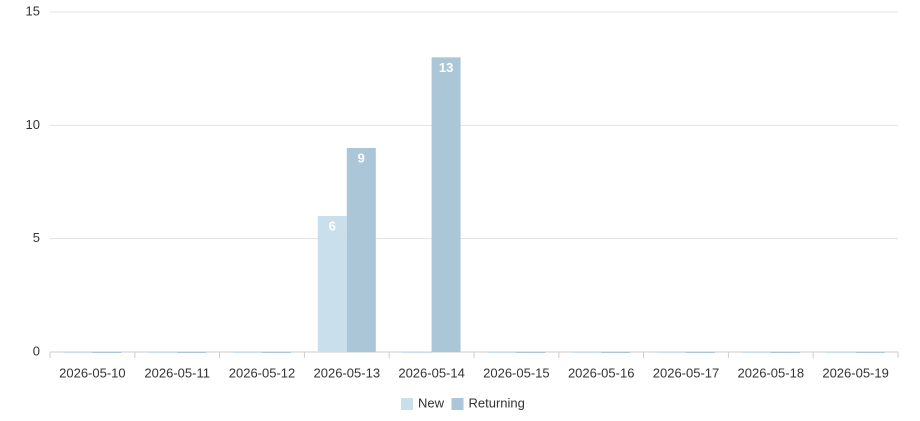 This screenshot has width=920, height=421. What do you see at coordinates (36, 350) in the screenshot?
I see `y-tick-label: 0` at bounding box center [36, 350].